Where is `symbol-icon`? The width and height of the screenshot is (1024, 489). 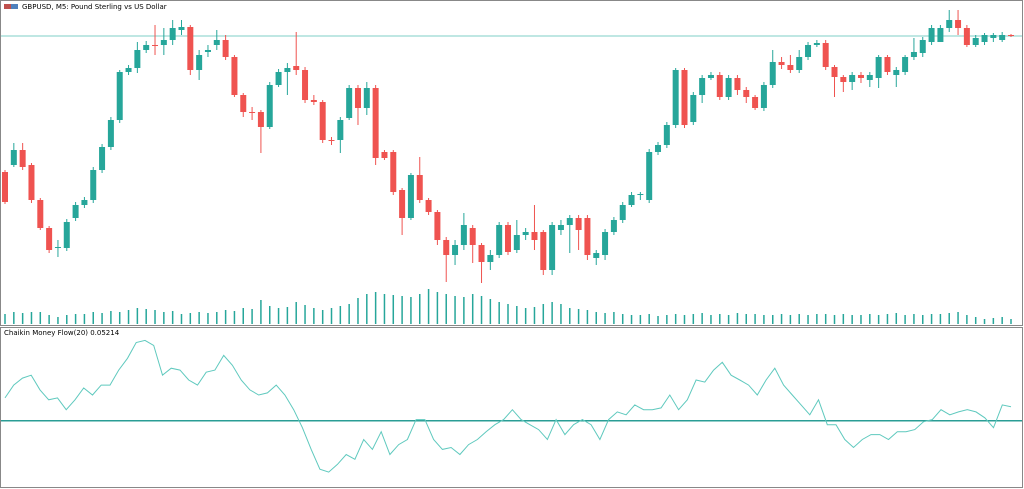
symbol-icon is located at coordinates (14, 6).